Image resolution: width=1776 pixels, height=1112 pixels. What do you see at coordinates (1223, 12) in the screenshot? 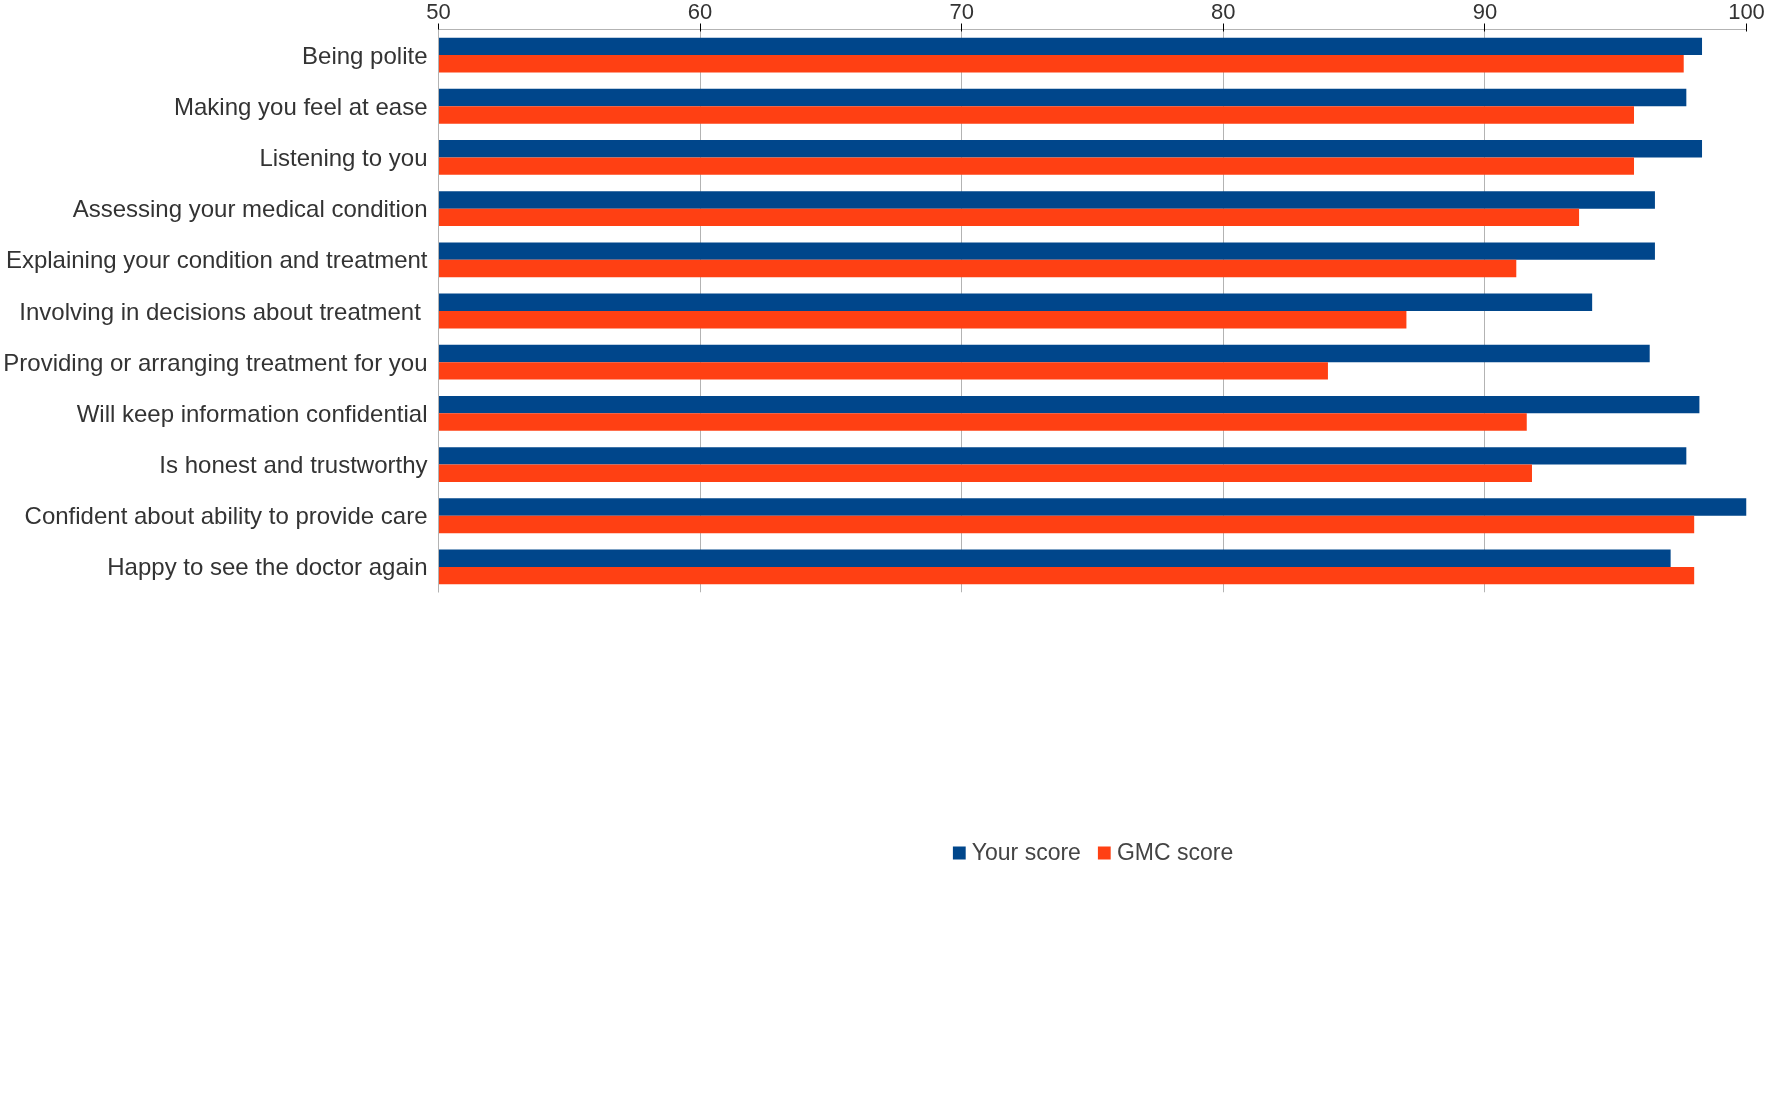
I see `x-tick-label: 80` at bounding box center [1223, 12].